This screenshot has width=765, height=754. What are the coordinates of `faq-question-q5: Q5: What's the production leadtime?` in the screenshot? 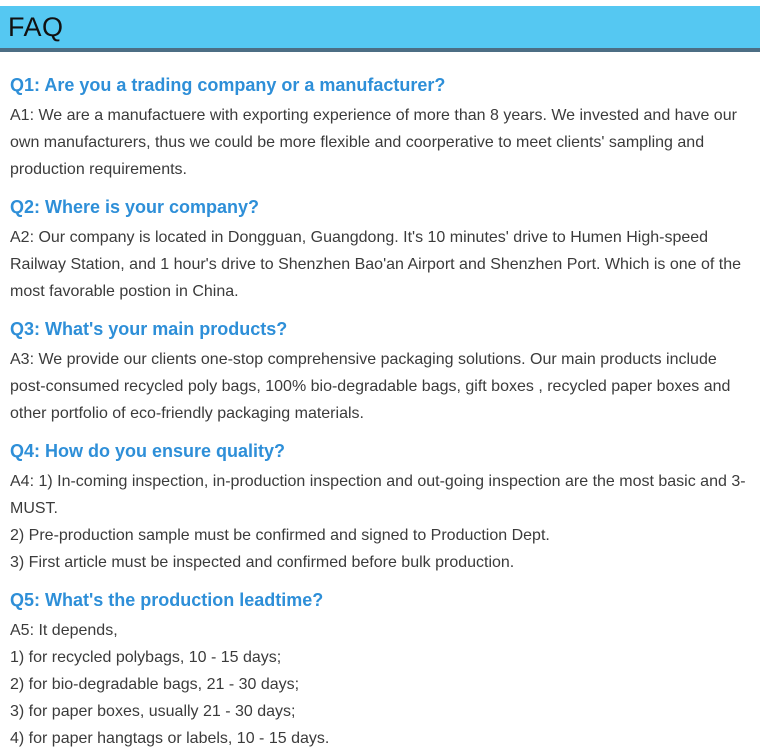 It's located at (167, 600).